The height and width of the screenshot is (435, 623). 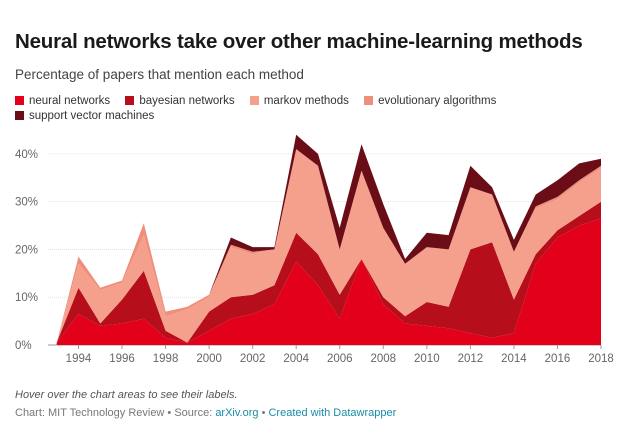 I want to click on x-tick-label: 1994, so click(x=79, y=359).